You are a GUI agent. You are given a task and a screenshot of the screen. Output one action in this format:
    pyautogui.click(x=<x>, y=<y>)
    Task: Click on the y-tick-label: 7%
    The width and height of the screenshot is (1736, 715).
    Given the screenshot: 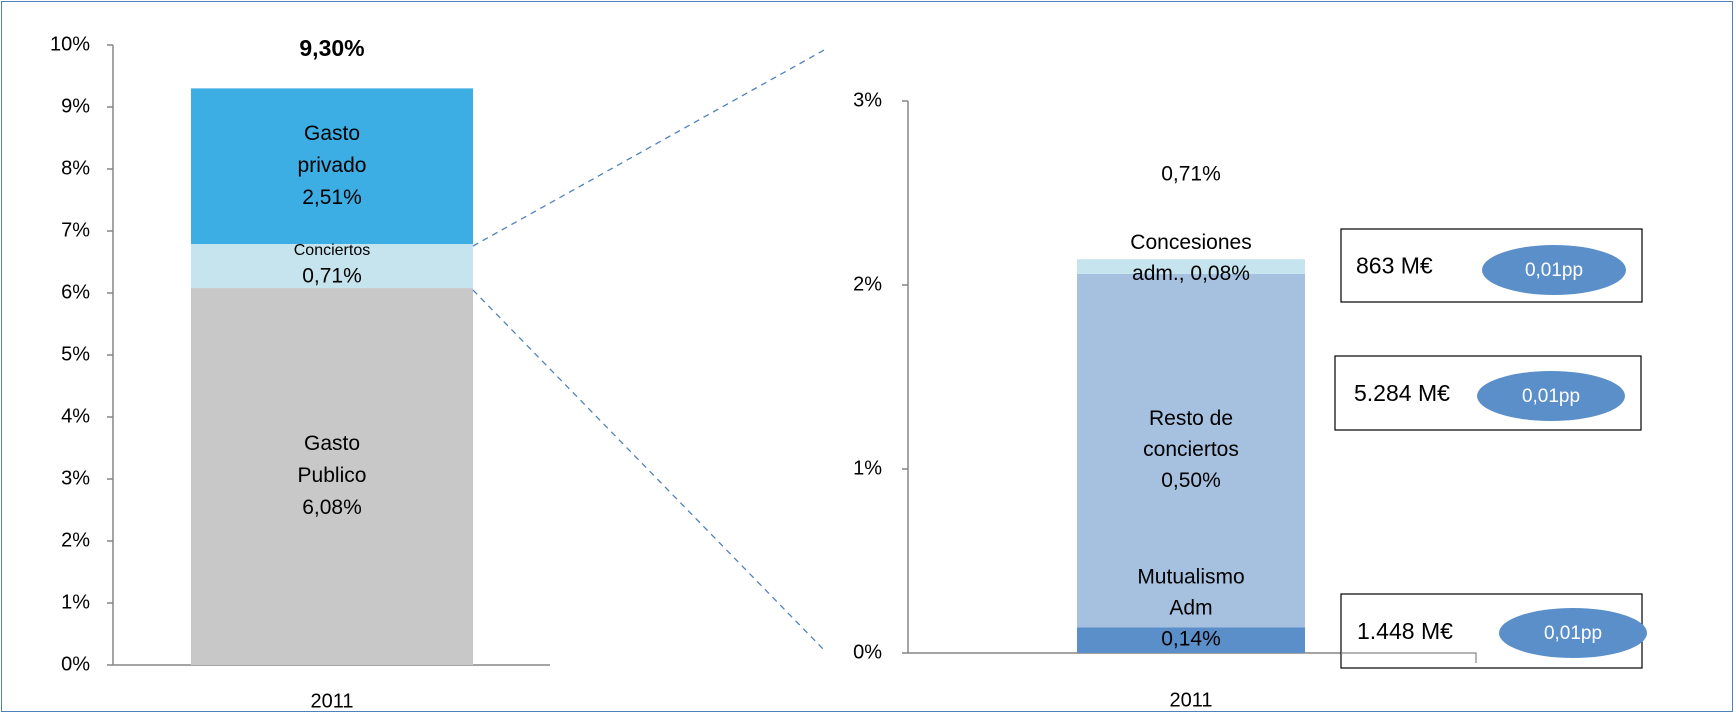 What is the action you would take?
    pyautogui.click(x=75, y=230)
    